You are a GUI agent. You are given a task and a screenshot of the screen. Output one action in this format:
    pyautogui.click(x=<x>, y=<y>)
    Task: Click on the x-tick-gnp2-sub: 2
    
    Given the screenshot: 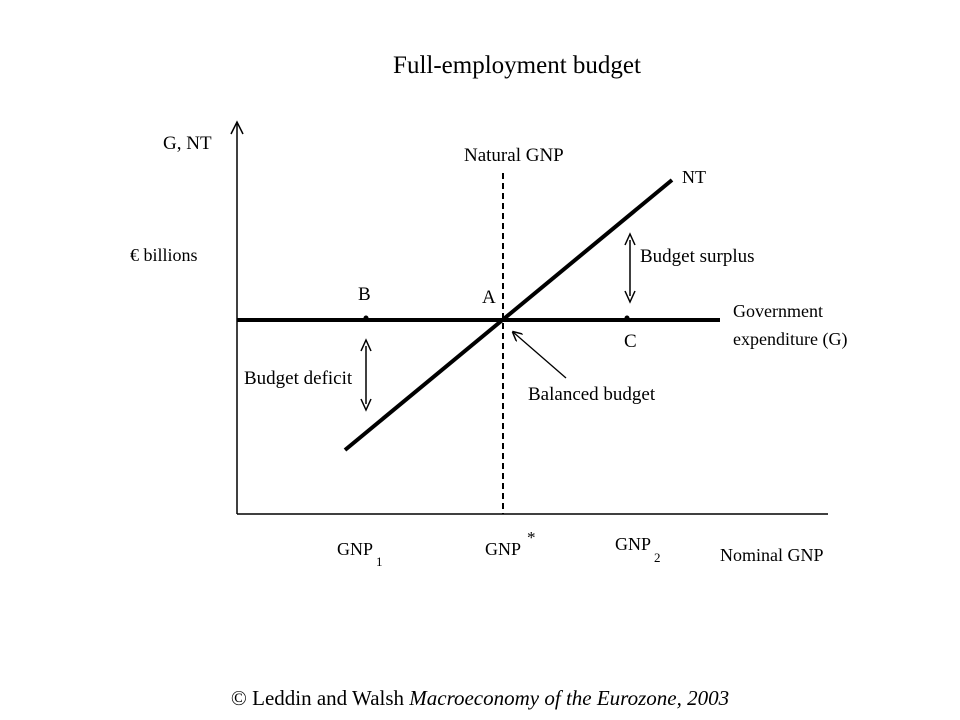 What is the action you would take?
    pyautogui.click(x=657, y=557)
    